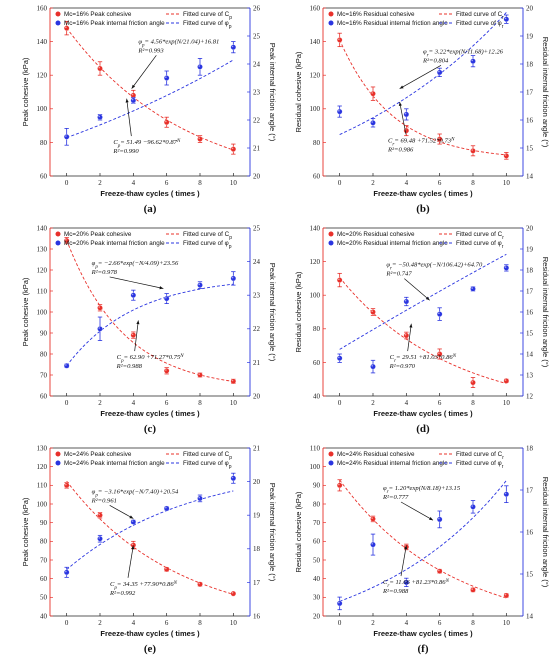 The height and width of the screenshot is (667, 550). Describe the element at coordinates (114, 23) in the screenshot. I see `legend-entry: Mc=16% Peak internal friction angle` at that location.